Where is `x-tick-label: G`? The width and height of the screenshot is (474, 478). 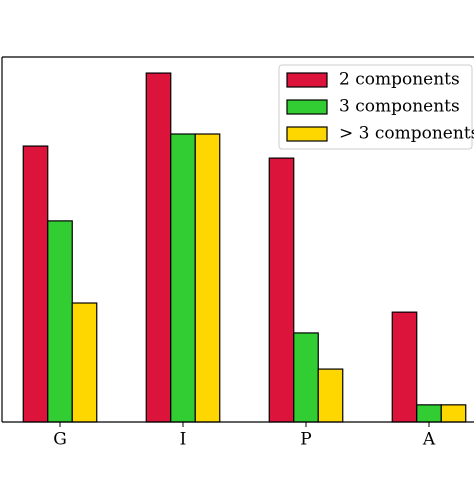
x-tick-label: G is located at coordinates (60, 440).